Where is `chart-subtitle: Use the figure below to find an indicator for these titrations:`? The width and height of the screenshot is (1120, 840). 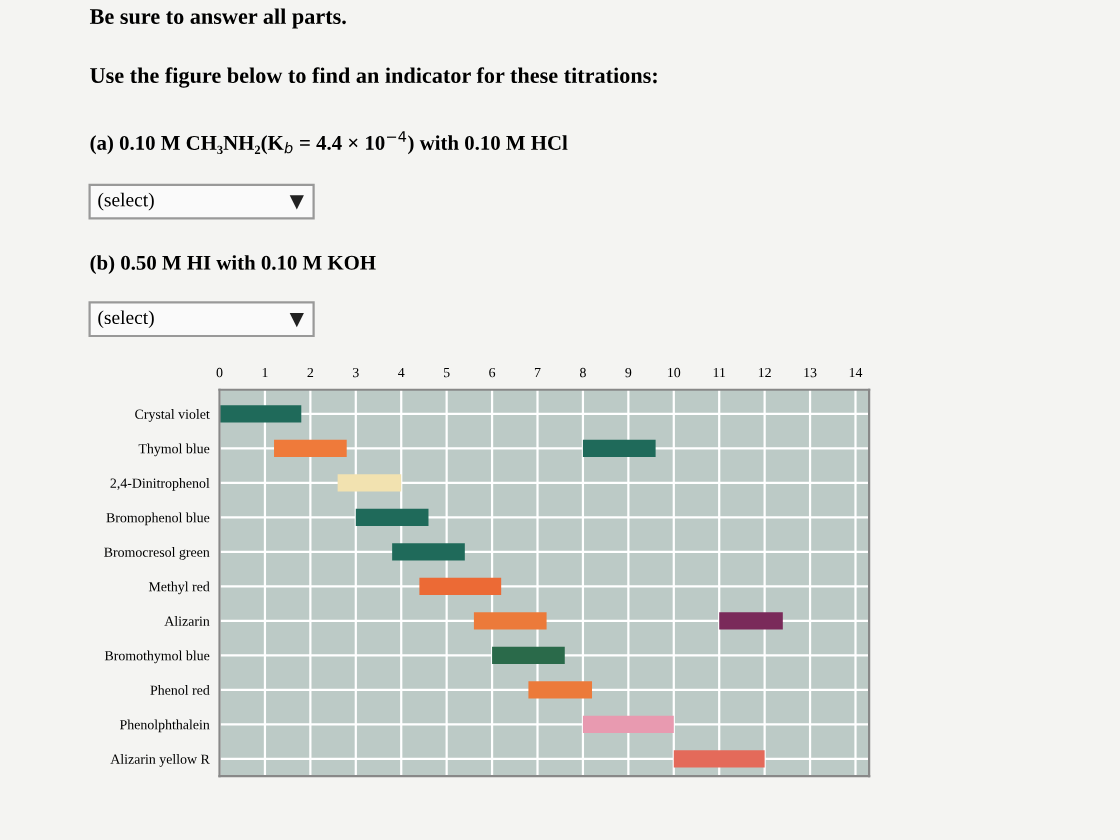 chart-subtitle: Use the figure below to find an indicator for these titrations: is located at coordinates (373, 77).